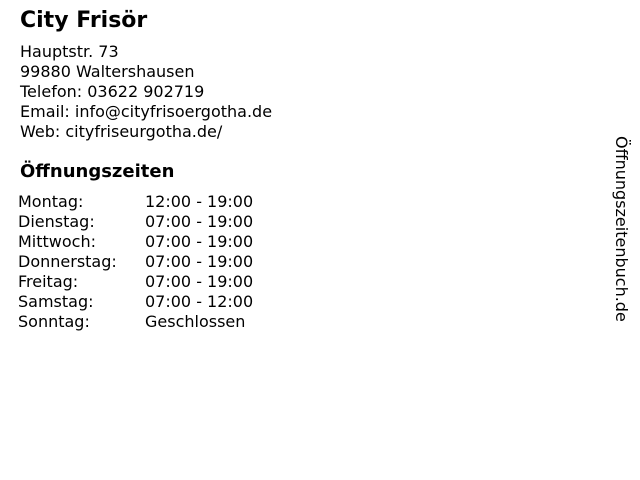  What do you see at coordinates (199, 301) in the screenshot?
I see `time-value: 07:00 - 12:00` at bounding box center [199, 301].